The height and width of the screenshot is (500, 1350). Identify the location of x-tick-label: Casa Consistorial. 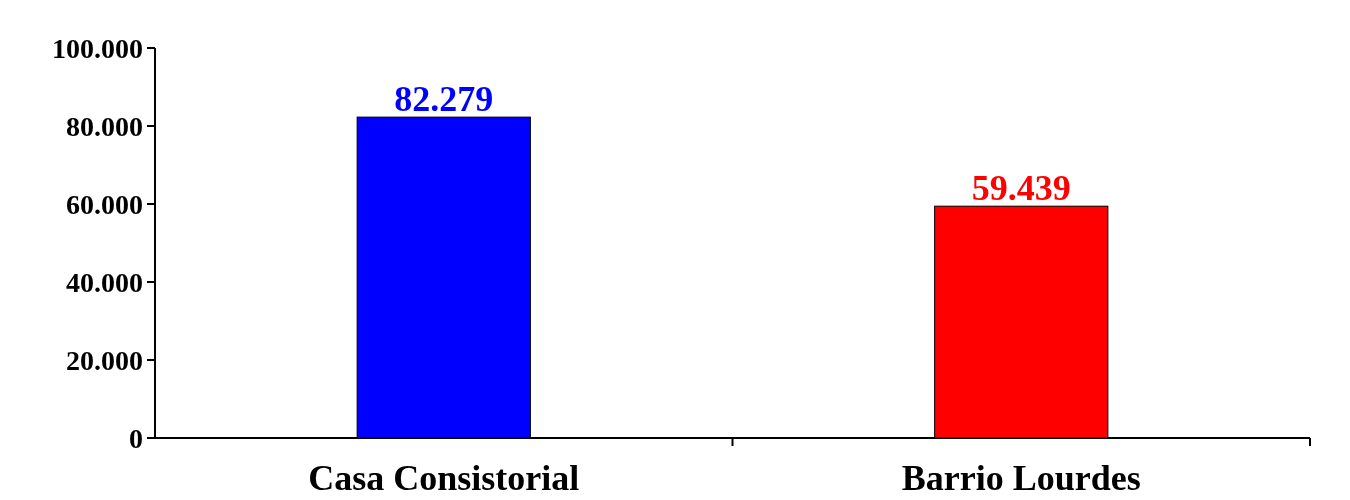
(444, 478).